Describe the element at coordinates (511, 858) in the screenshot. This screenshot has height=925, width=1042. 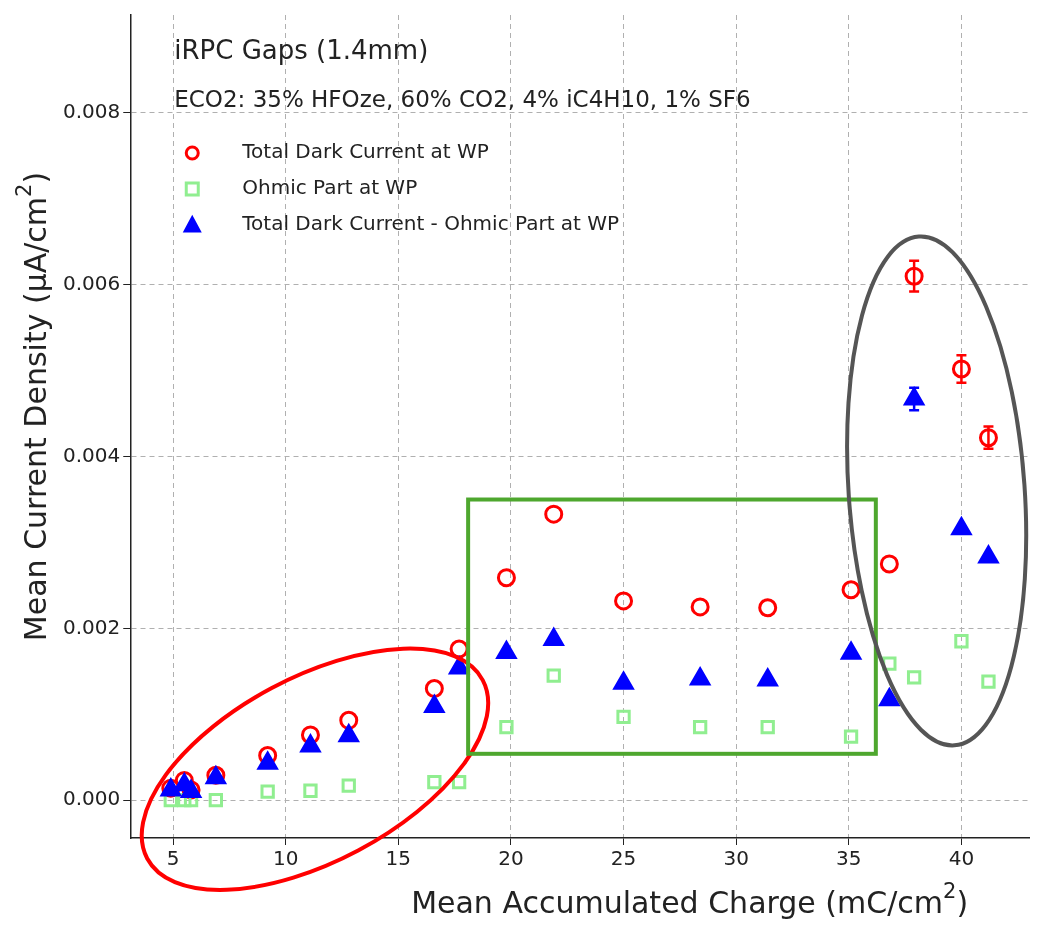
I see `x-tick-label: 20` at that location.